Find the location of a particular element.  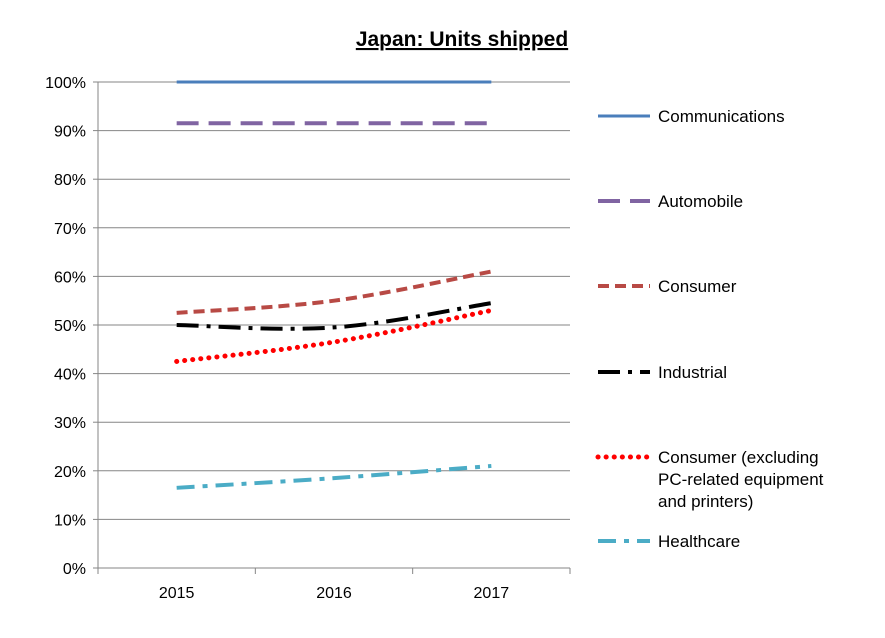

y-tick-label: 50% is located at coordinates (70, 326).